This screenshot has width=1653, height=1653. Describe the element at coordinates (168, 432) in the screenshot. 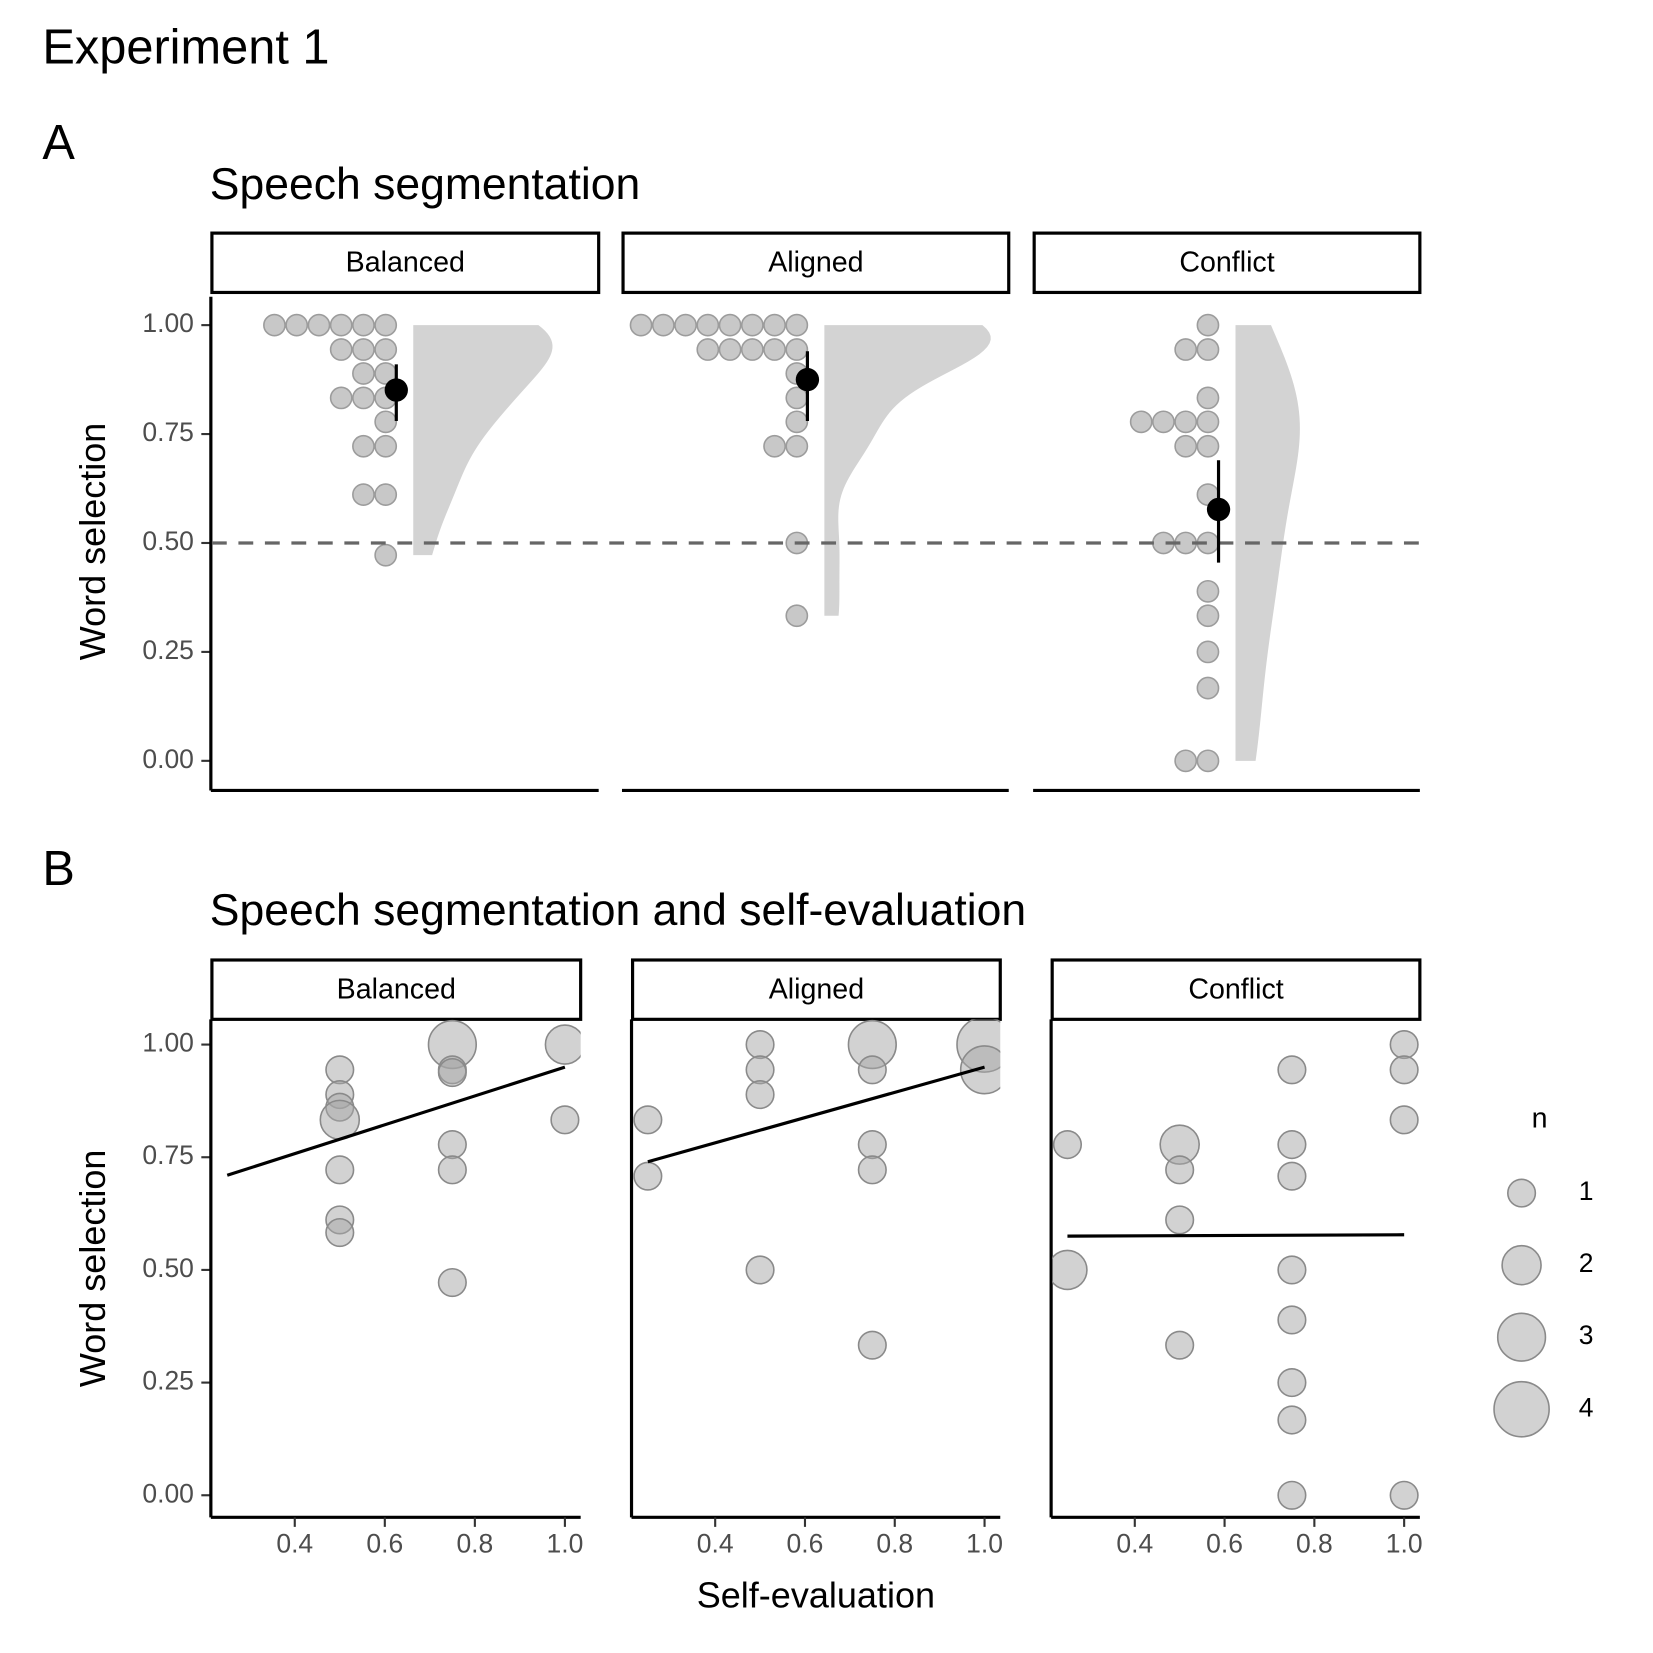

I see `y-tick-label: 0.75` at that location.